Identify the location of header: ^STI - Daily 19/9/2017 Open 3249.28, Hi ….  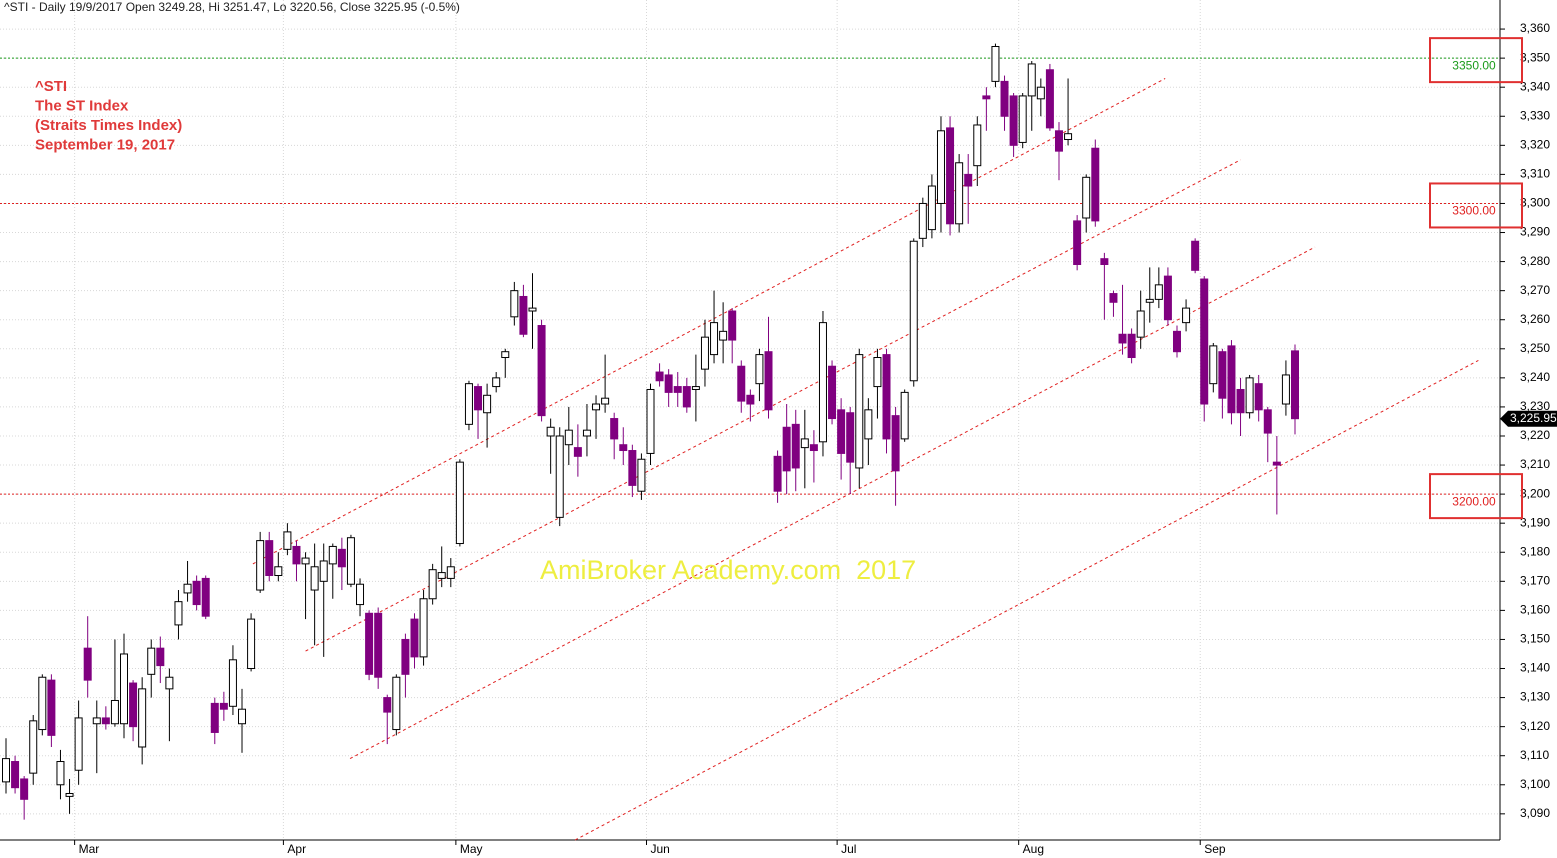
(232, 7).